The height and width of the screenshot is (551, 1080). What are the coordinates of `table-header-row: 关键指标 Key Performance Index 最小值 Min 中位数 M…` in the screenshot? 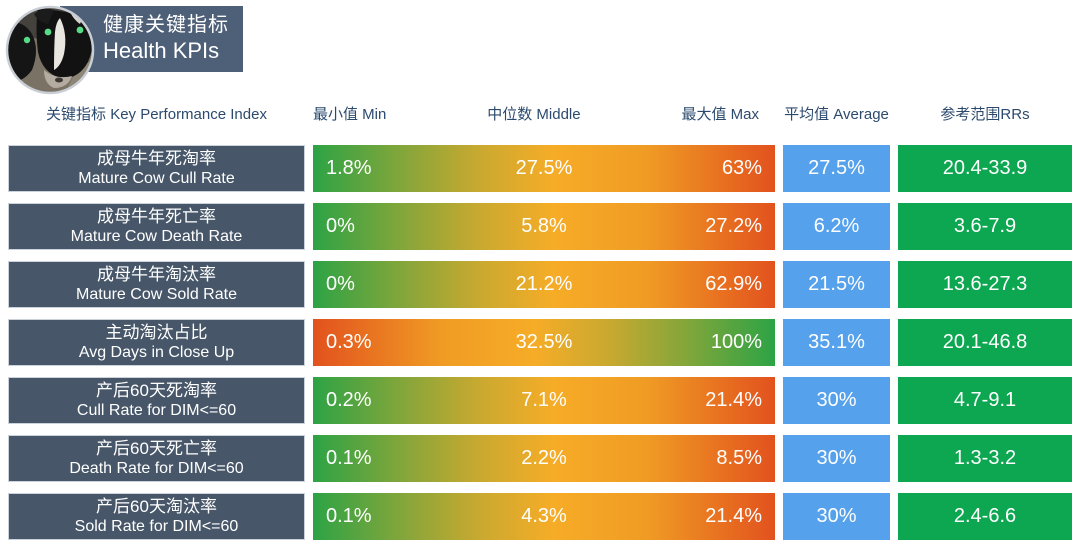 It's located at (540, 113).